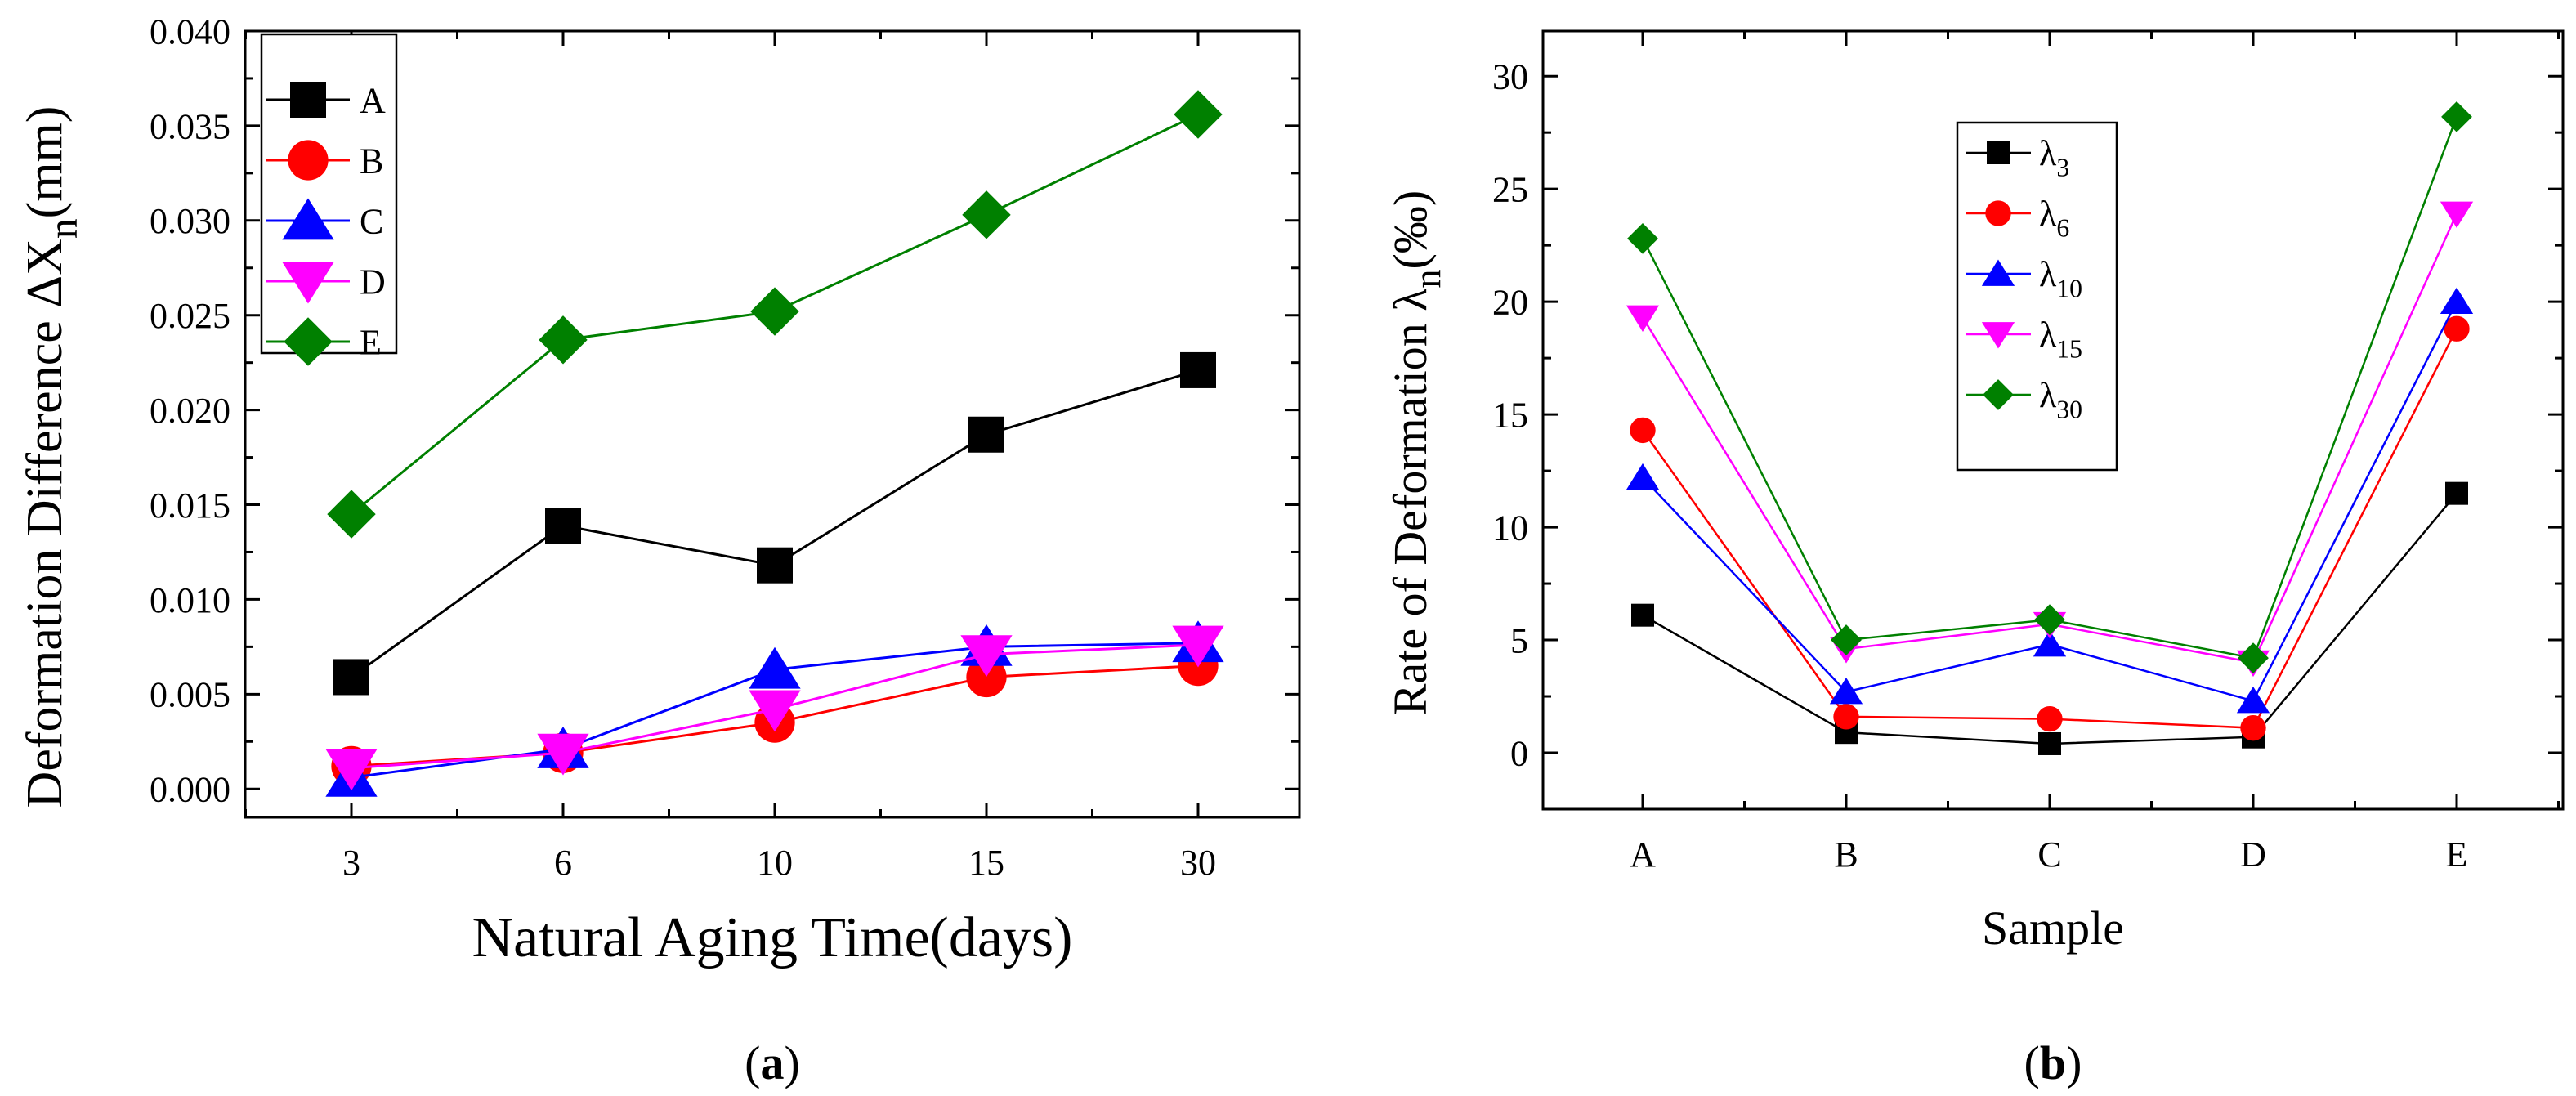 The height and width of the screenshot is (1096, 2576). I want to click on legend-label: A, so click(373, 100).